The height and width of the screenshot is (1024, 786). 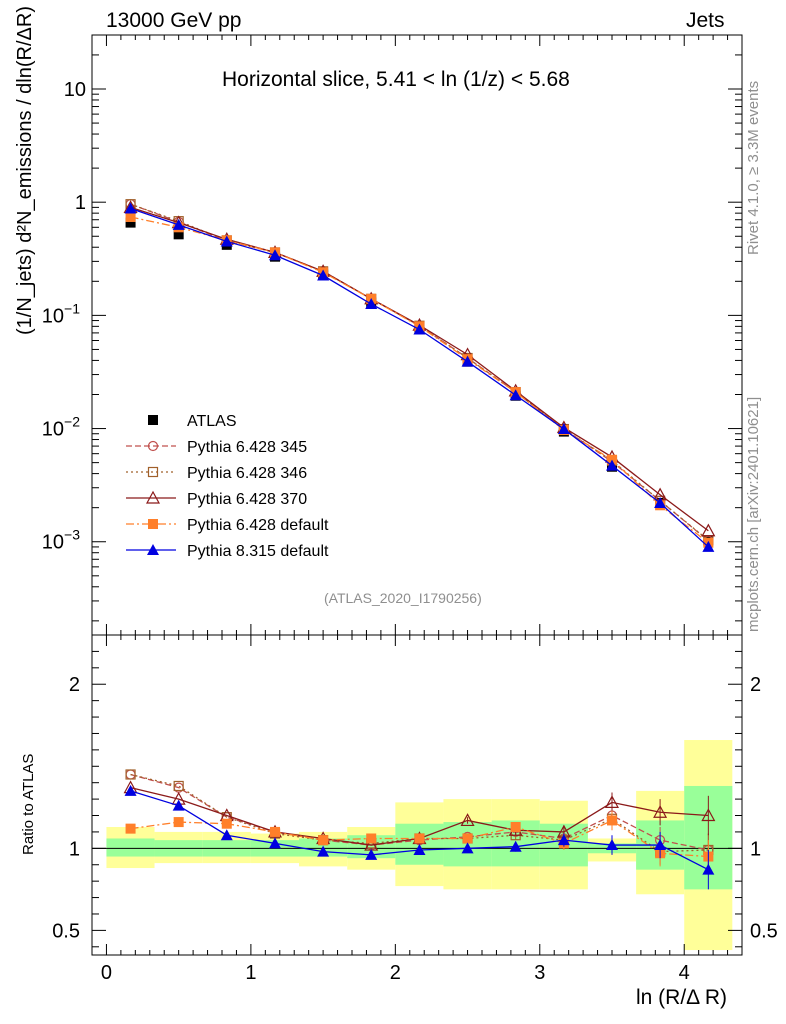 I want to click on legend-label-pythia-6-428-346: Pythia 6.428 346, so click(x=247, y=473).